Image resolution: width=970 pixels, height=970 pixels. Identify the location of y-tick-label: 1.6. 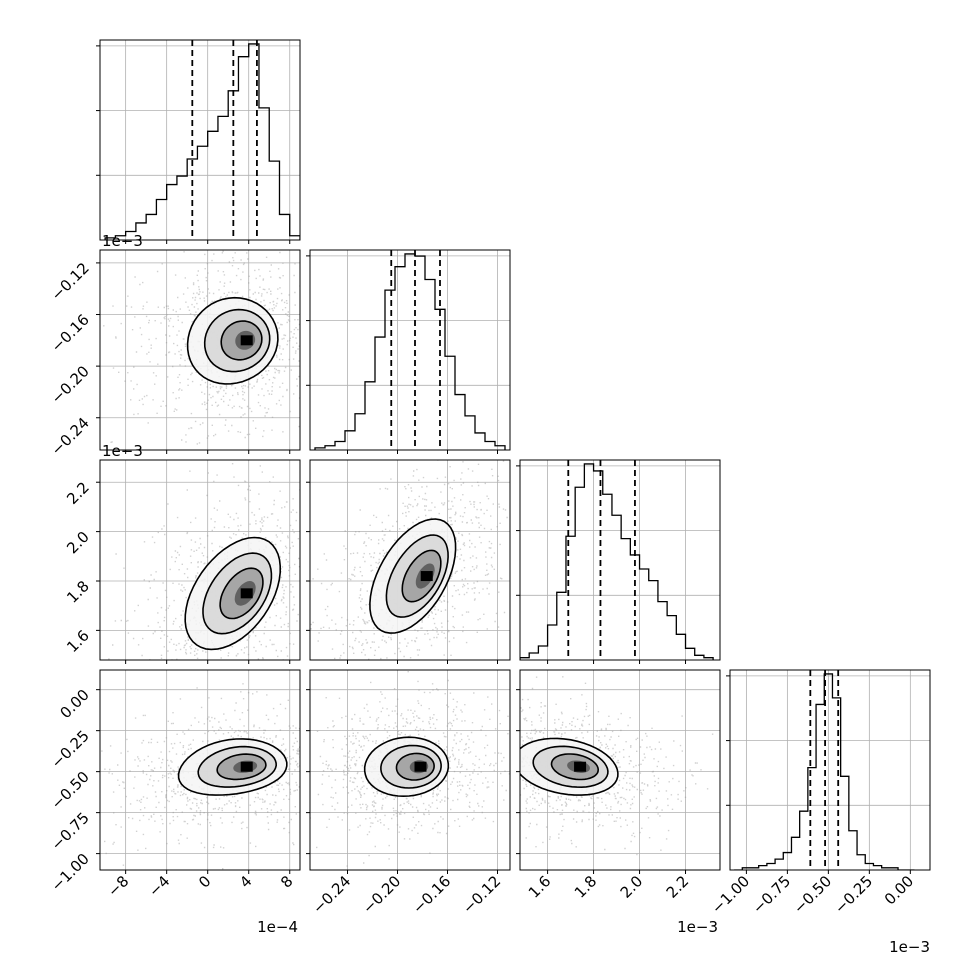
(78, 641).